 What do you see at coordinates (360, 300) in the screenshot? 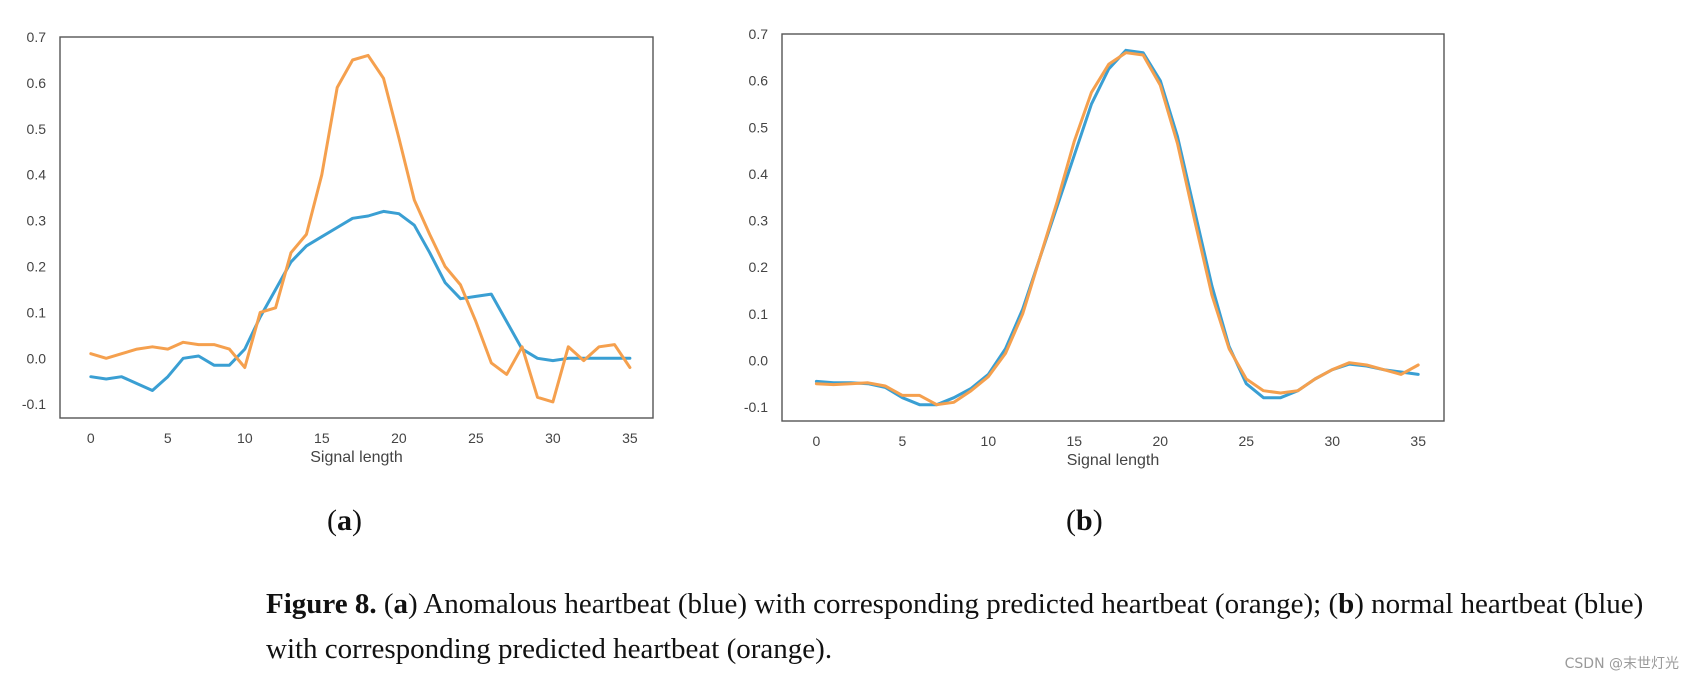
I see `series-line-actual` at bounding box center [360, 300].